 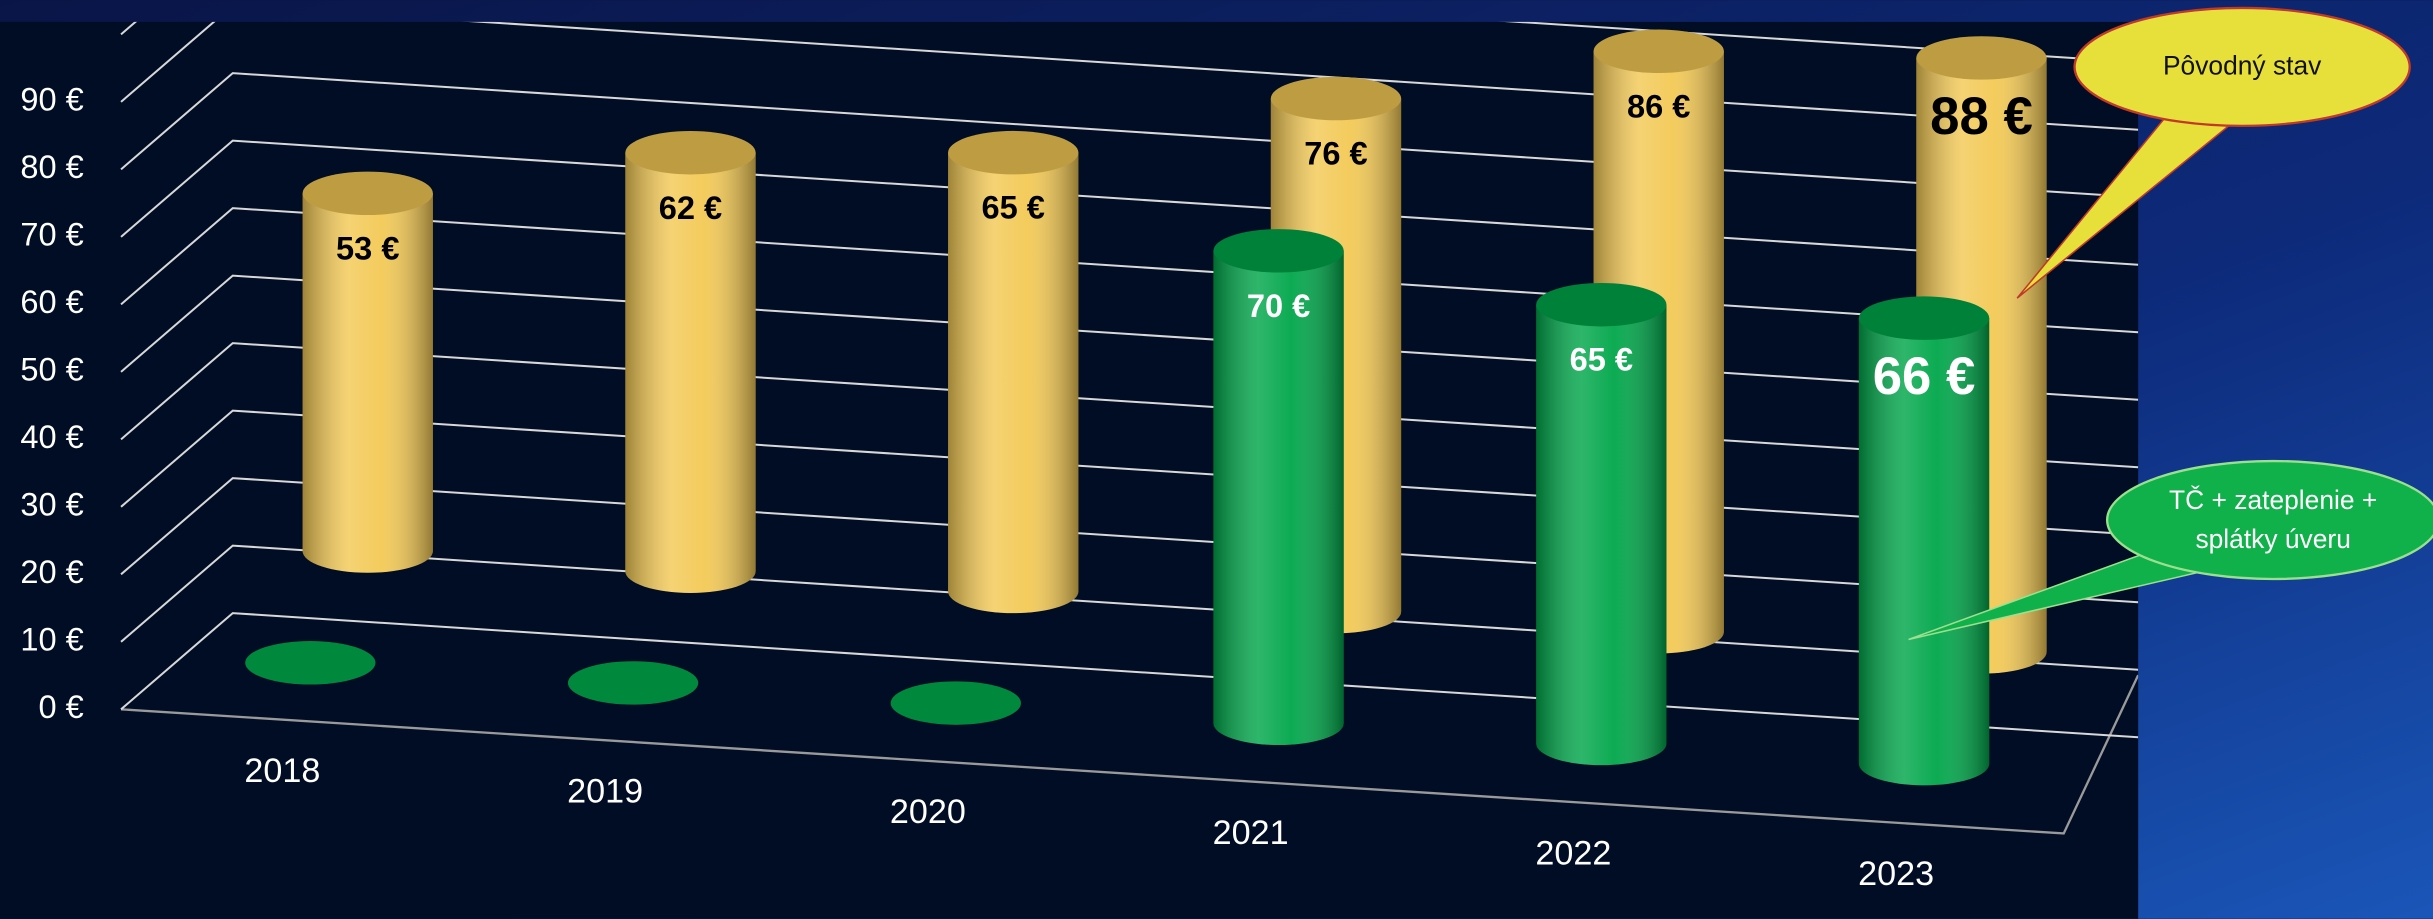 I want to click on x-tick-label: 2020, so click(x=928, y=812).